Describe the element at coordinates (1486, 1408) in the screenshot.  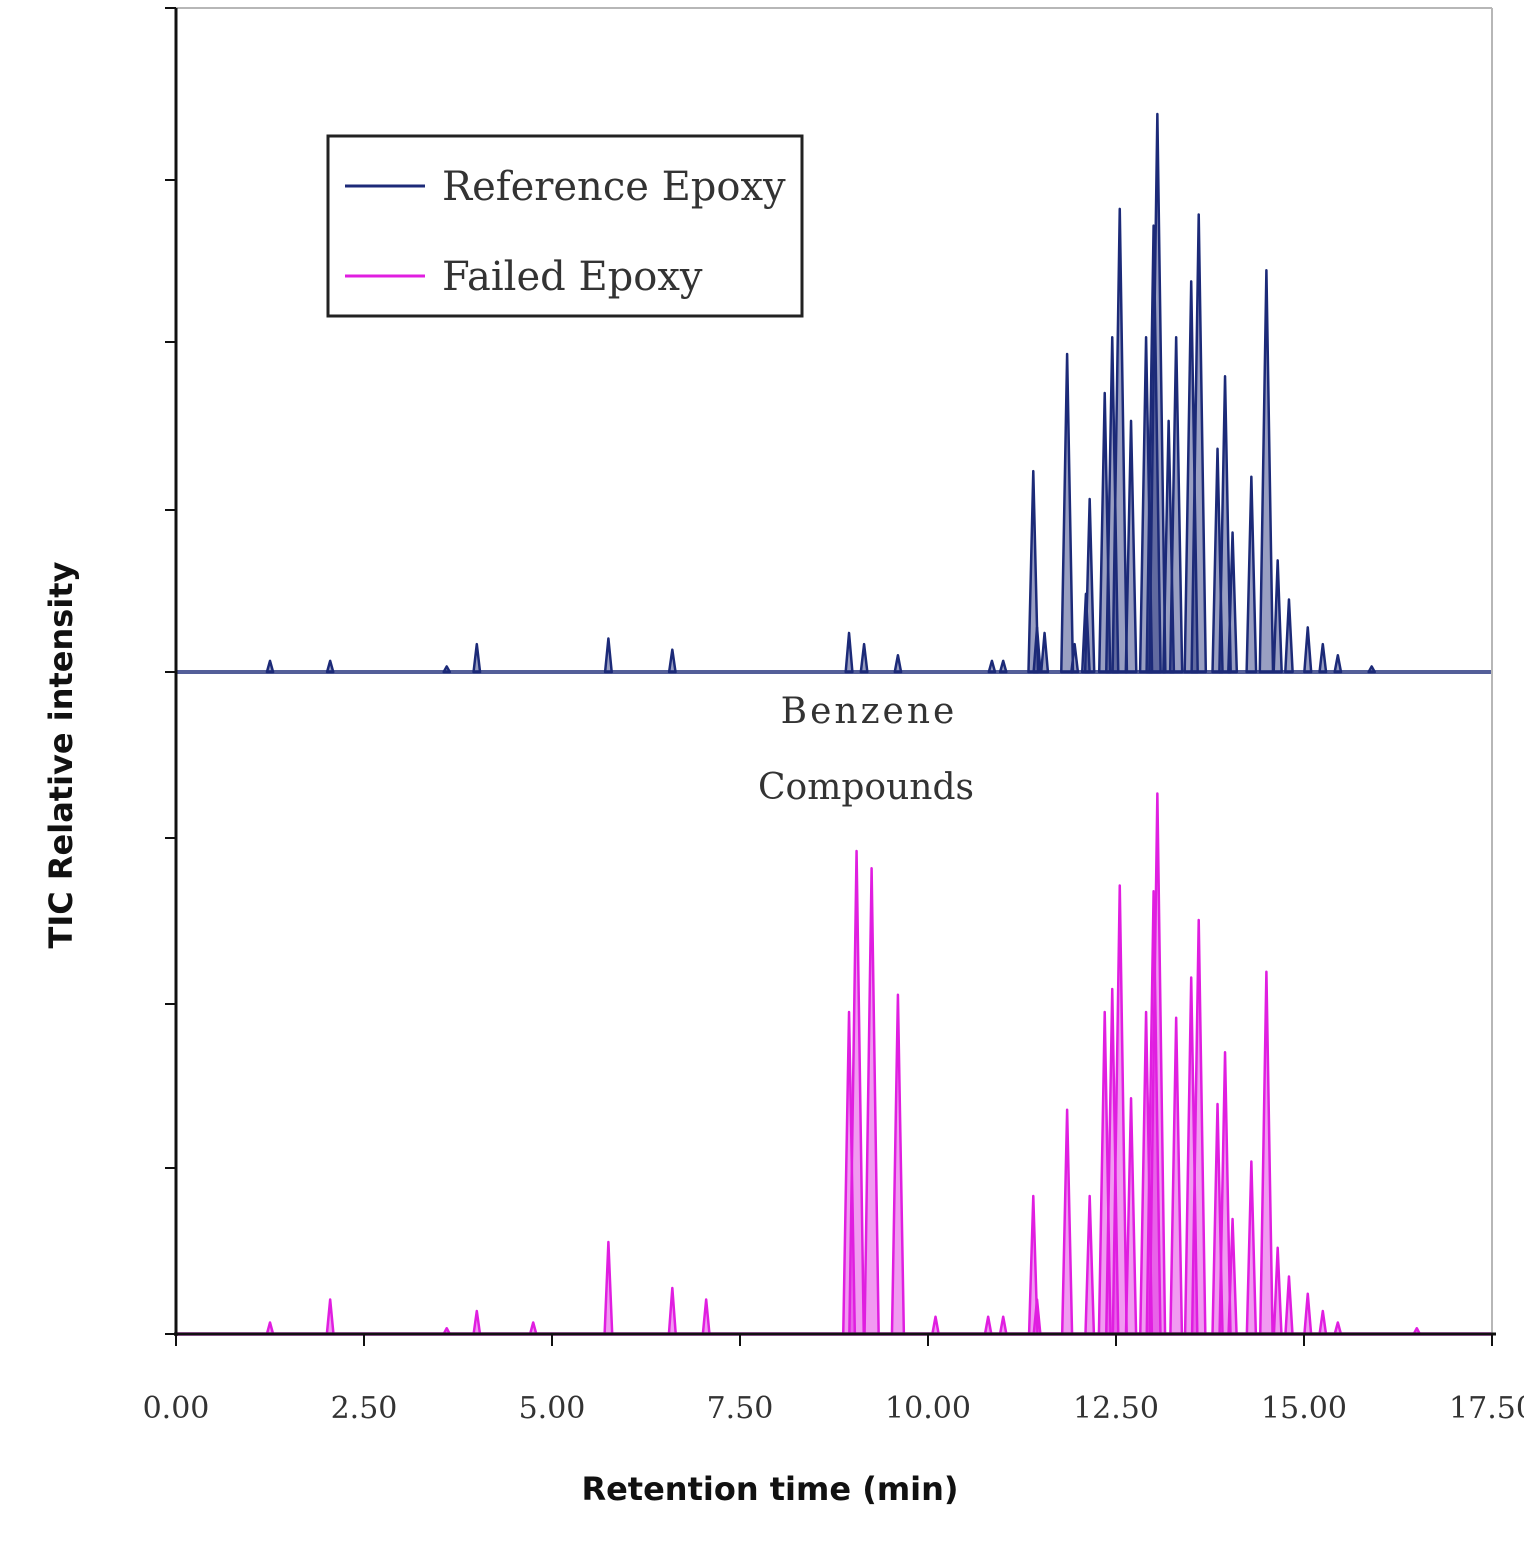
I see `x-tick-label-7: 17.50` at that location.